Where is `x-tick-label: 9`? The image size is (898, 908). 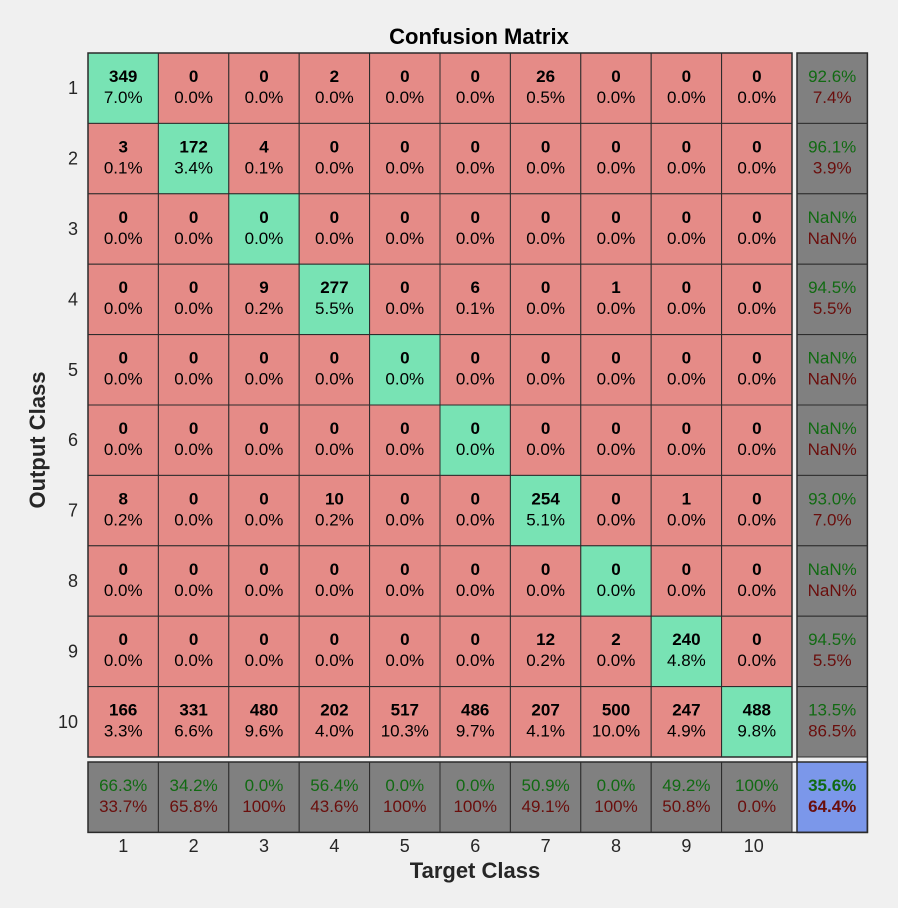 x-tick-label: 9 is located at coordinates (686, 846).